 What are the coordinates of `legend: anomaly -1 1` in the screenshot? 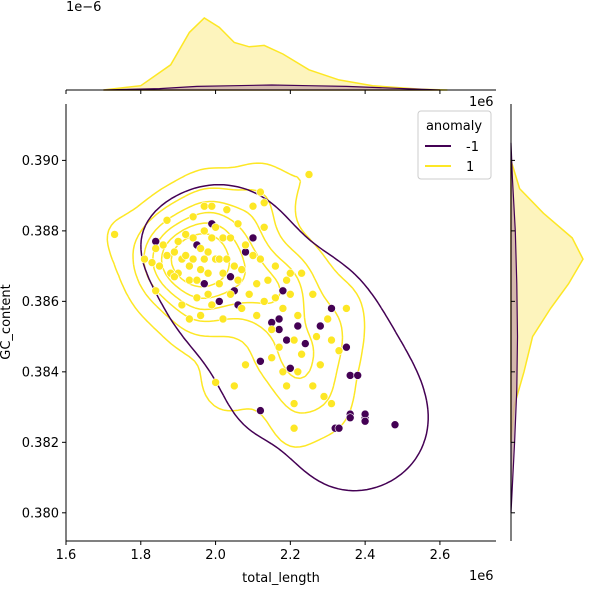 It's located at (454, 145).